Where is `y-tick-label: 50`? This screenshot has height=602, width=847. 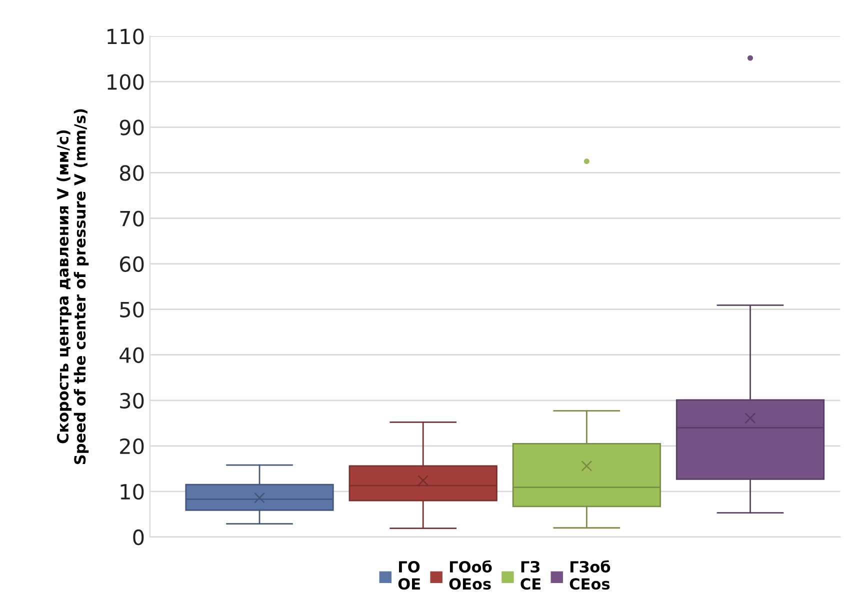 y-tick-label: 50 is located at coordinates (132, 310).